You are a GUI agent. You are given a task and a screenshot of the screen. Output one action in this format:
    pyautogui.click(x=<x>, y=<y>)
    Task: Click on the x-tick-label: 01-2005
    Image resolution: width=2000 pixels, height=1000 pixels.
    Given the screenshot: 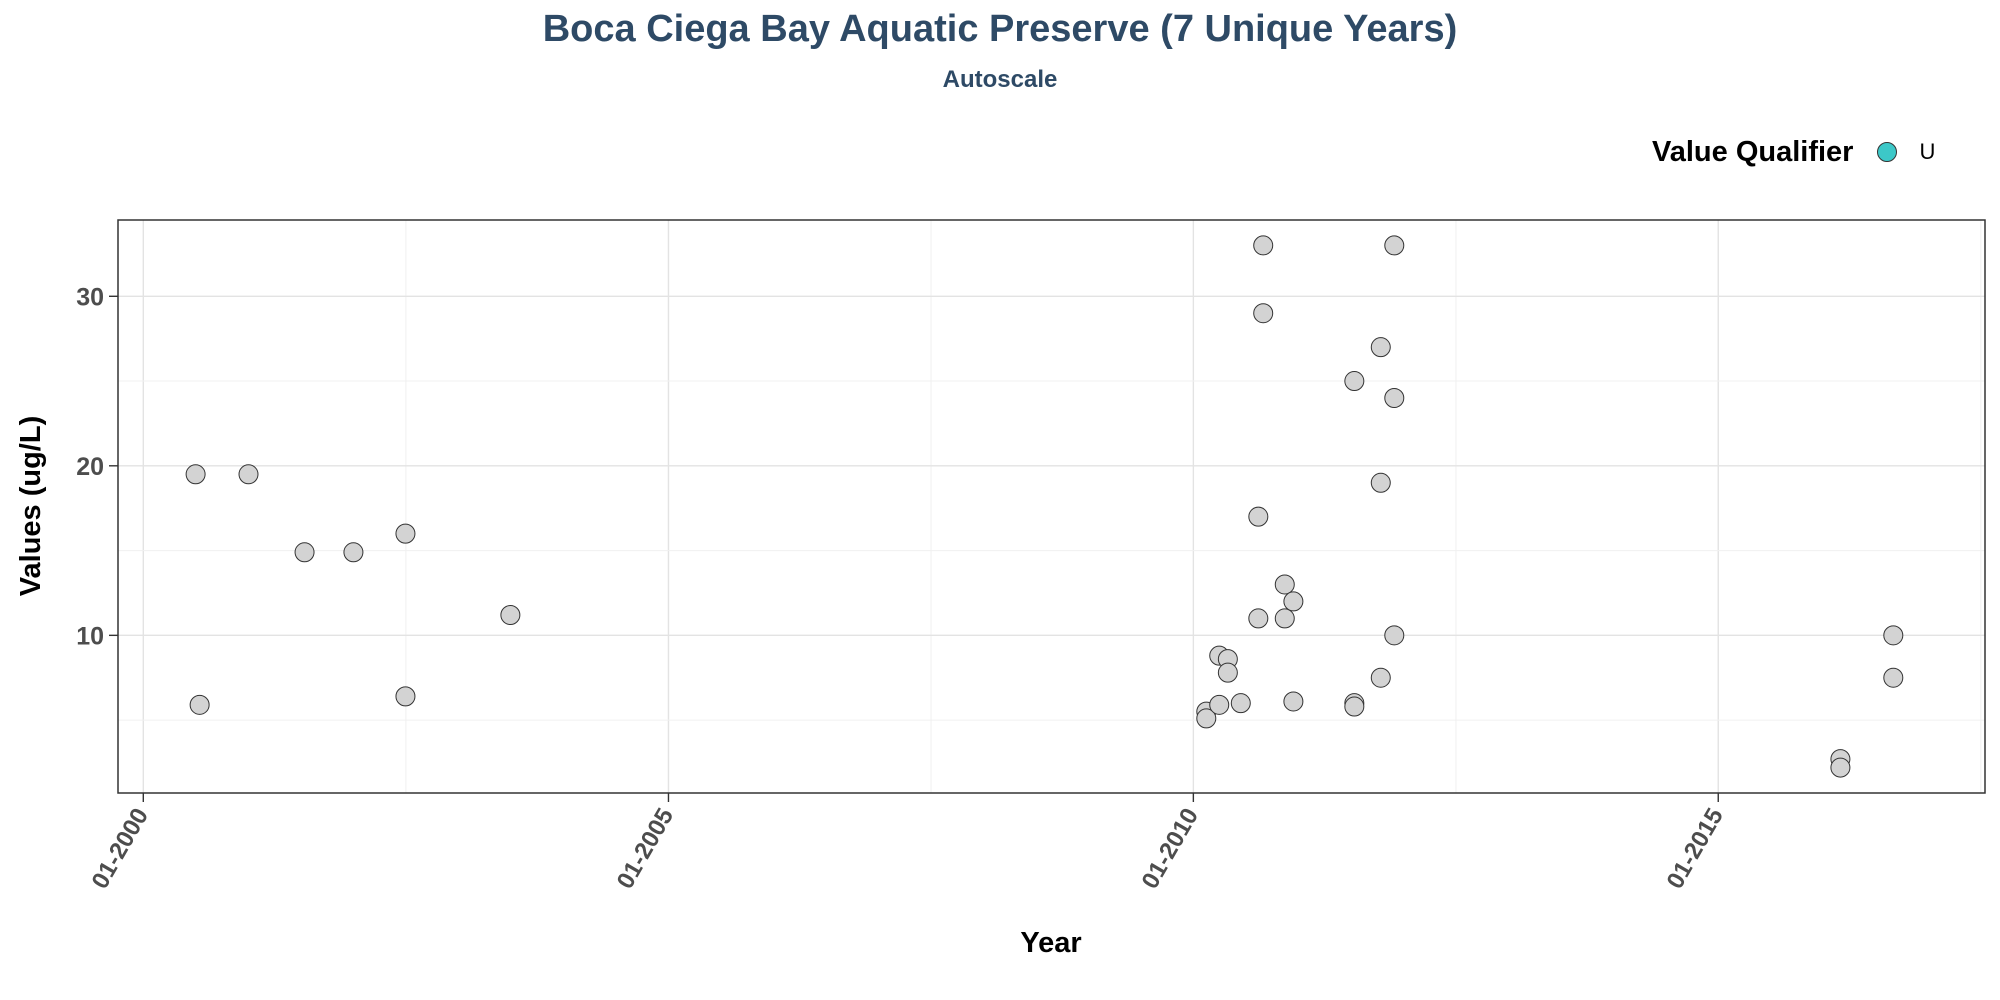 What is the action you would take?
    pyautogui.click(x=645, y=849)
    